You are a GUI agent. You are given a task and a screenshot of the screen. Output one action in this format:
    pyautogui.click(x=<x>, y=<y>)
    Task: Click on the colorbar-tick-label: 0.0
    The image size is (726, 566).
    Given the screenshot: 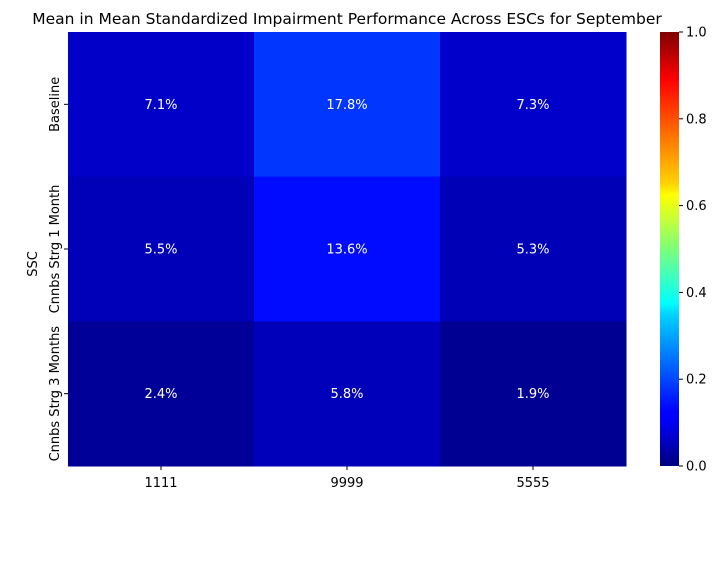 What is the action you would take?
    pyautogui.click(x=696, y=467)
    